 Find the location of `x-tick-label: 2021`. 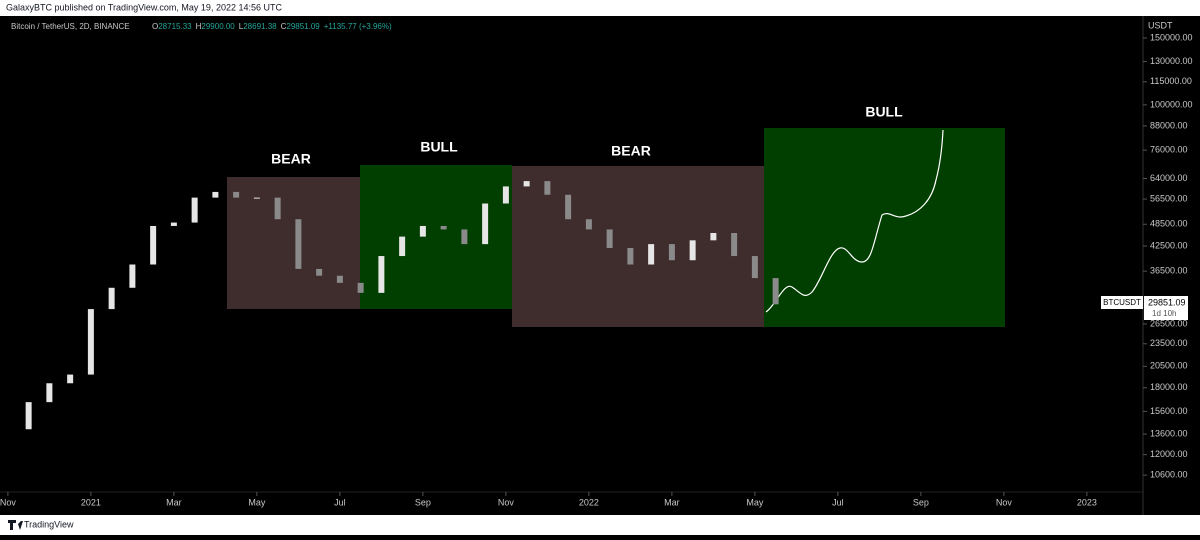

x-tick-label: 2021 is located at coordinates (91, 502).